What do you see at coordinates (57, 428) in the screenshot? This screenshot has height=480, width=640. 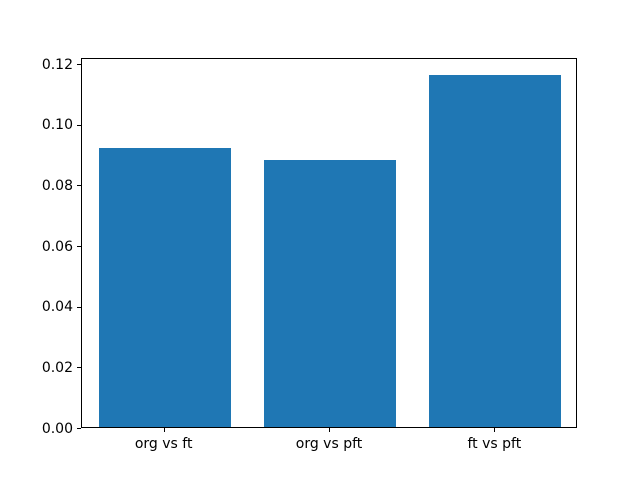 I see `y-axis-tick-label: 0.00` at bounding box center [57, 428].